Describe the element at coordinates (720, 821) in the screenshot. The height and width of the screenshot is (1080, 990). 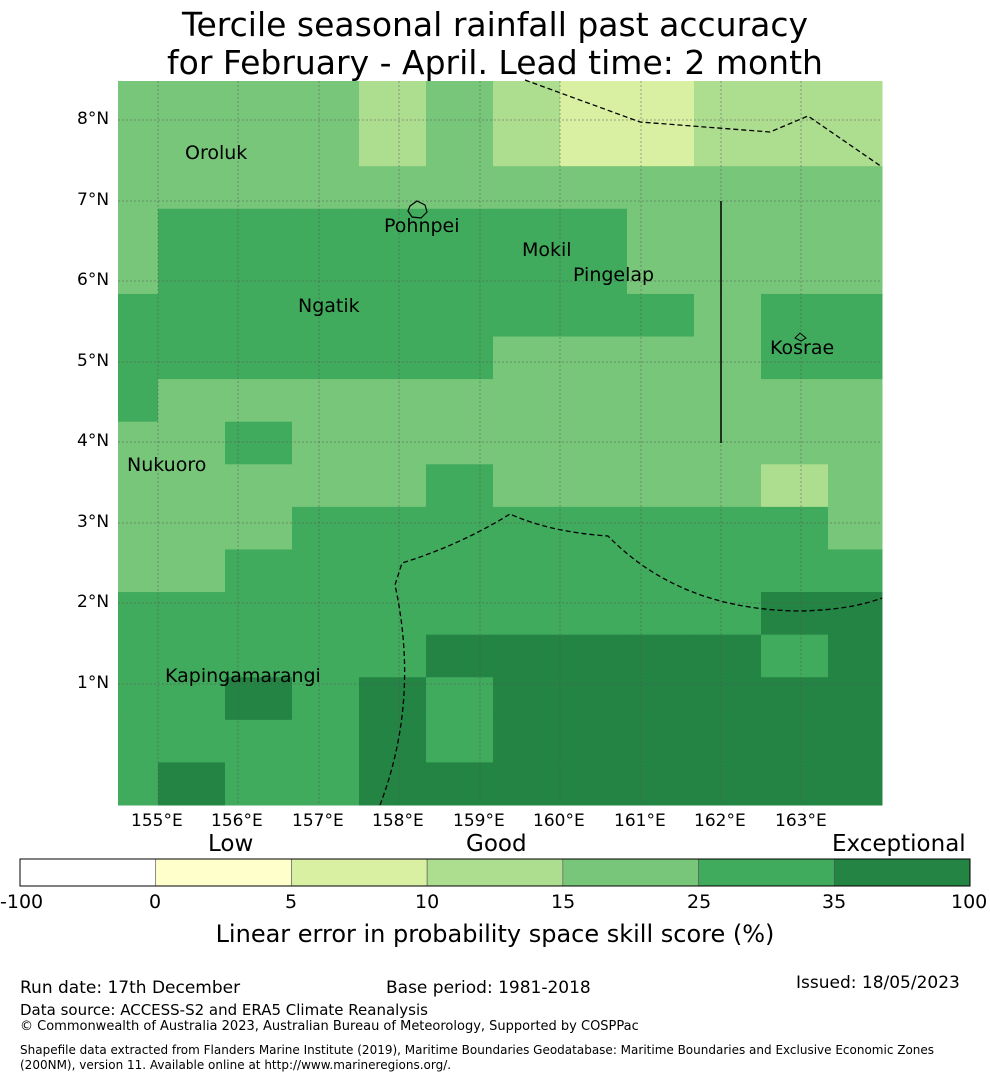
I see `x-label-162e: 162°E` at that location.